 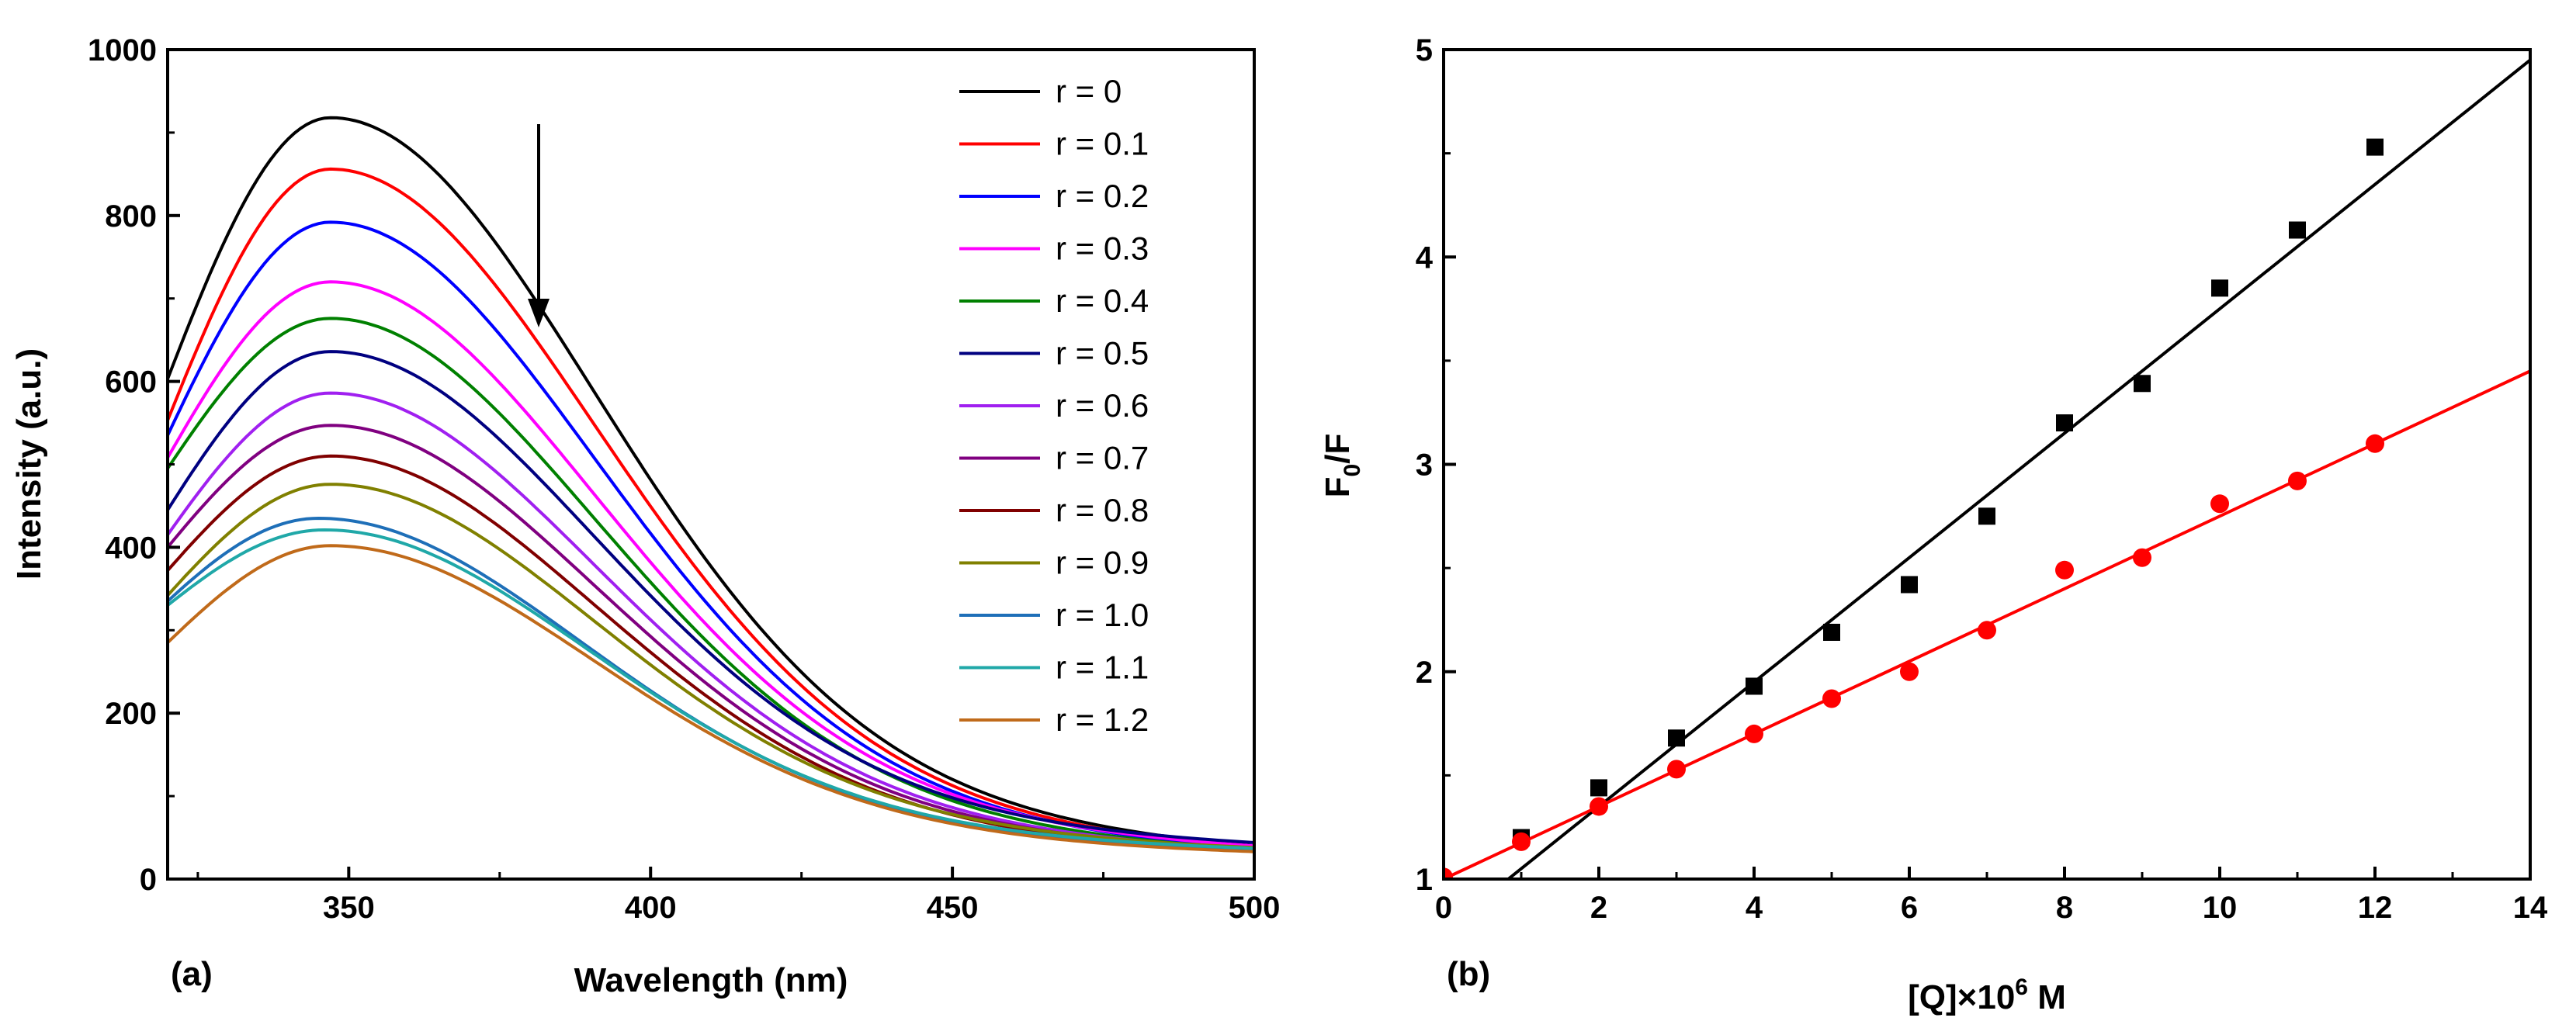 I want to click on x-axis-label-a: Wavelength (nm), so click(x=711, y=980).